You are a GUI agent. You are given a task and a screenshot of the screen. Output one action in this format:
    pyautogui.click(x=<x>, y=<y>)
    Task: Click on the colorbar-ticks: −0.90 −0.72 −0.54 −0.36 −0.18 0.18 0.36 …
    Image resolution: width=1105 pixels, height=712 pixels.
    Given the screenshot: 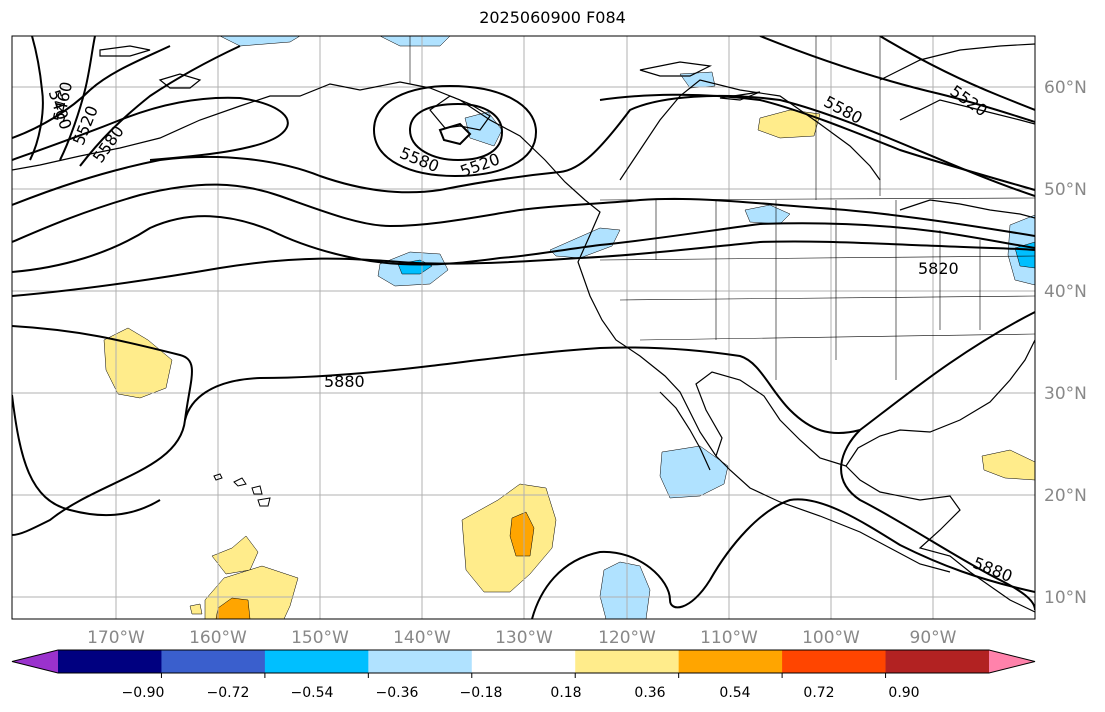 What is the action you would take?
    pyautogui.click(x=521, y=693)
    